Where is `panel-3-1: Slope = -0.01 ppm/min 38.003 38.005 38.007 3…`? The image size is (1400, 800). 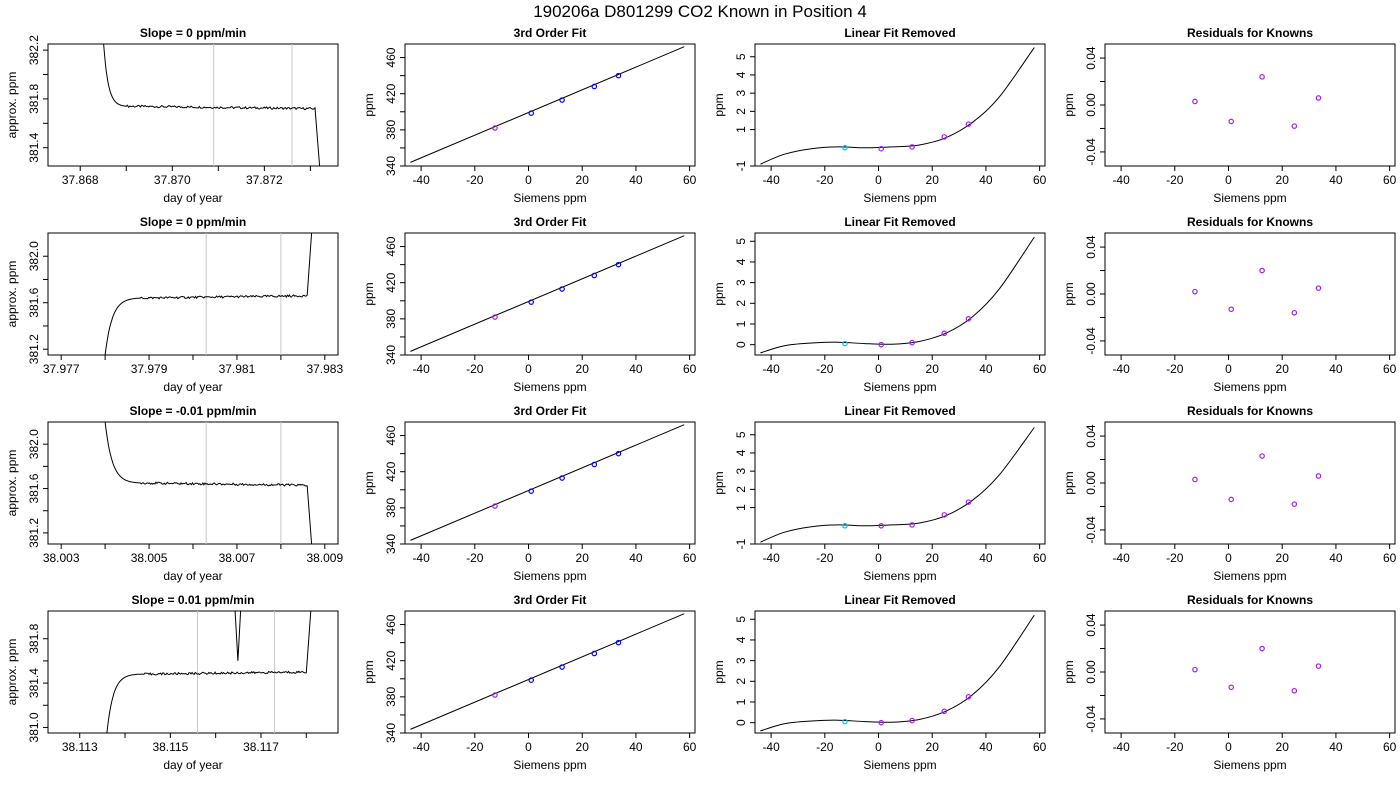 panel-3-1: Slope = -0.01 ppm/min 38.003 38.005 38.007 3… is located at coordinates (174, 493).